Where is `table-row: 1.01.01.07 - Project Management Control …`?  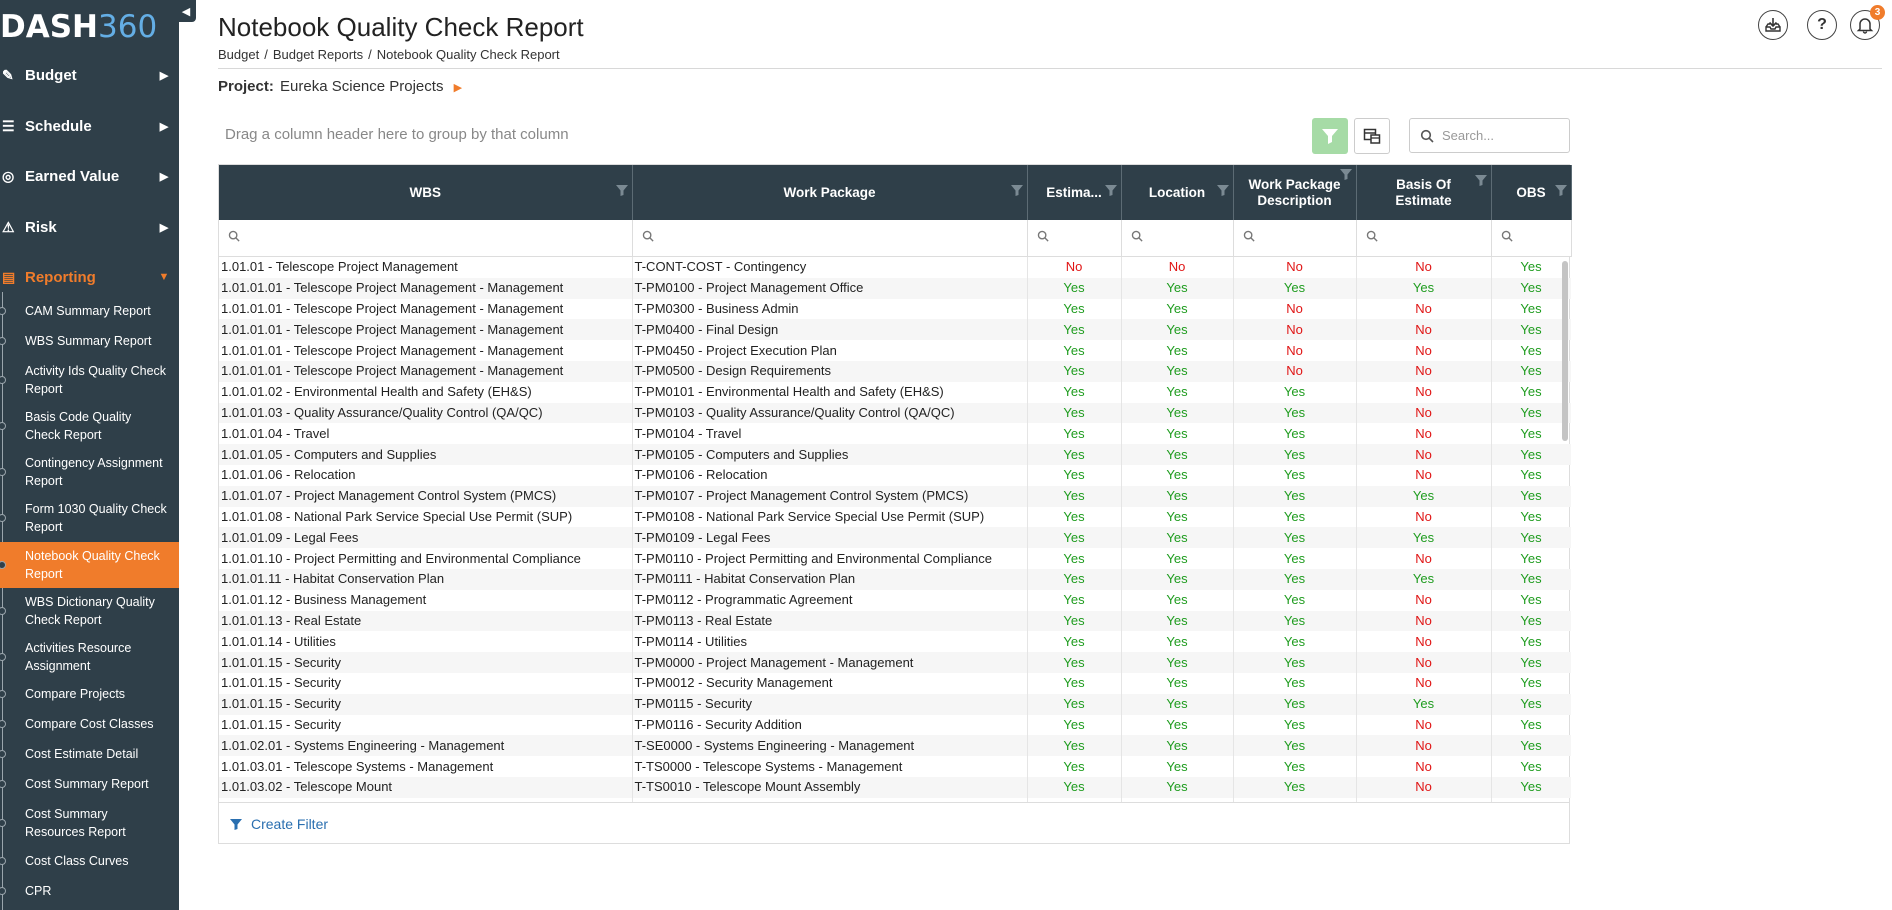 table-row: 1.01.01.07 - Project Management Control … is located at coordinates (895, 496).